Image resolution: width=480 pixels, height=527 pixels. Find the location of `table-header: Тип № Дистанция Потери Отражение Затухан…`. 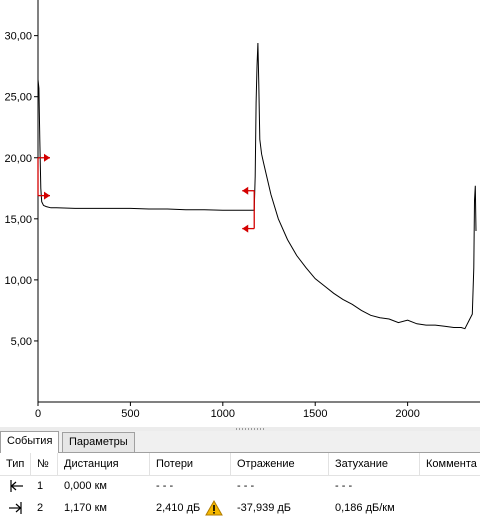

table-header: Тип № Дистанция Потери Отражение Затухан… is located at coordinates (240, 464).